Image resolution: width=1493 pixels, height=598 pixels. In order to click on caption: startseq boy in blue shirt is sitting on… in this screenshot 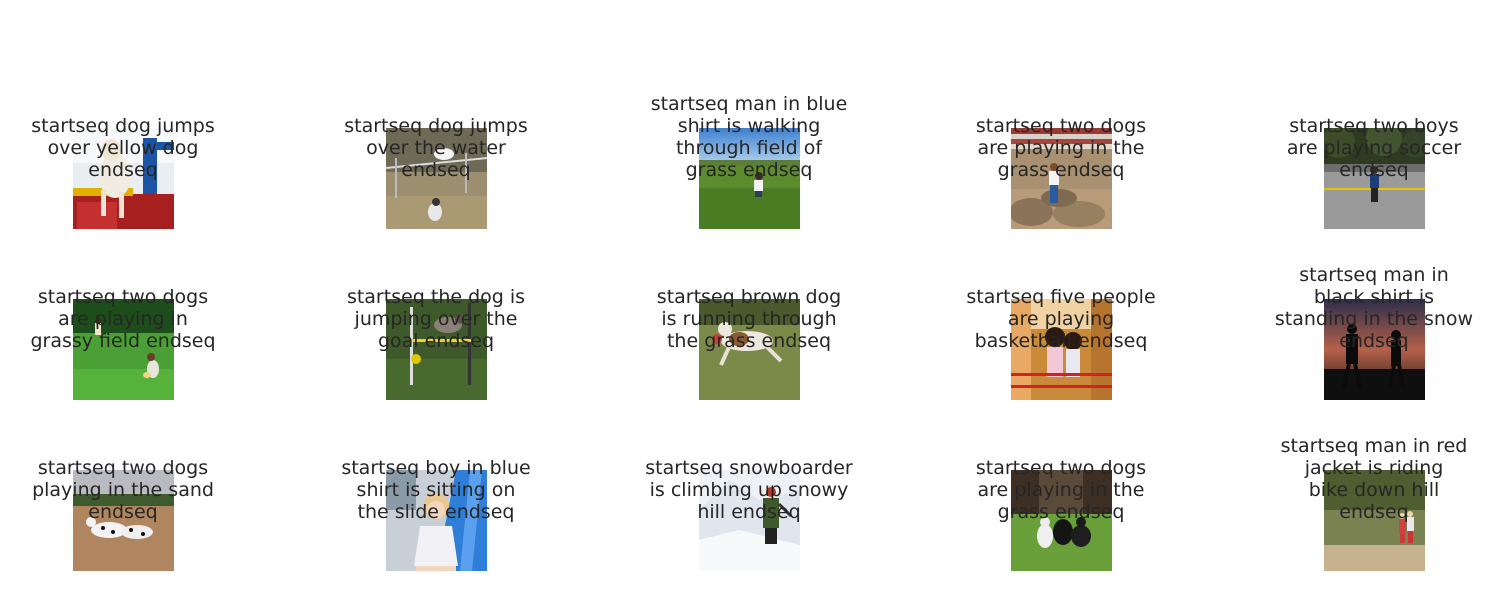, I will do `click(436, 490)`.